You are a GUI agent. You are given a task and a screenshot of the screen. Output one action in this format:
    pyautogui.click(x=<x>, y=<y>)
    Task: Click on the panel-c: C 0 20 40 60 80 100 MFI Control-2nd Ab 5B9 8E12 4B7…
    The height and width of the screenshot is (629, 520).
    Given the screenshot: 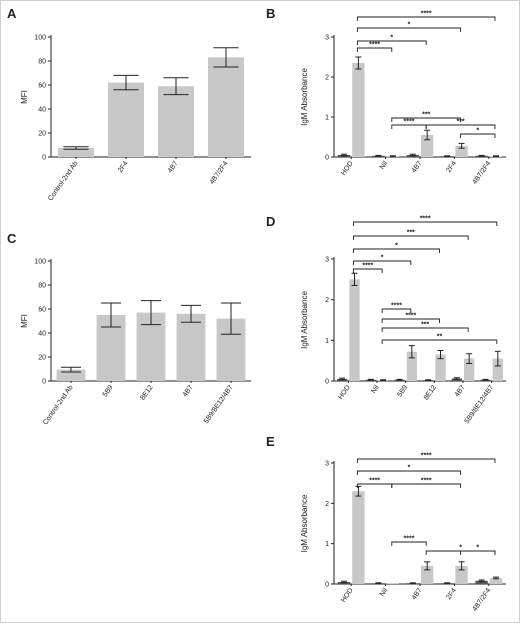 What is the action you would take?
    pyautogui.click(x=129, y=328)
    